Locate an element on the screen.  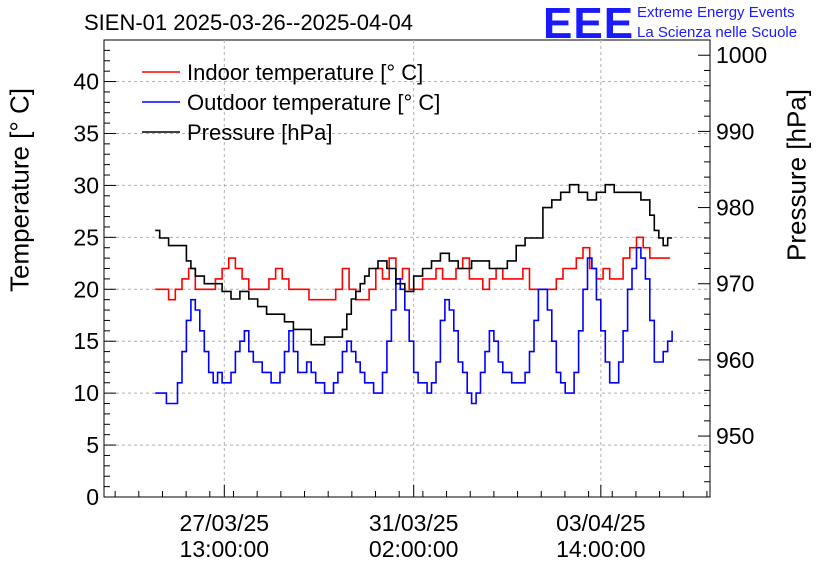
x-tick-date: 03/04/25 is located at coordinates (601, 523).